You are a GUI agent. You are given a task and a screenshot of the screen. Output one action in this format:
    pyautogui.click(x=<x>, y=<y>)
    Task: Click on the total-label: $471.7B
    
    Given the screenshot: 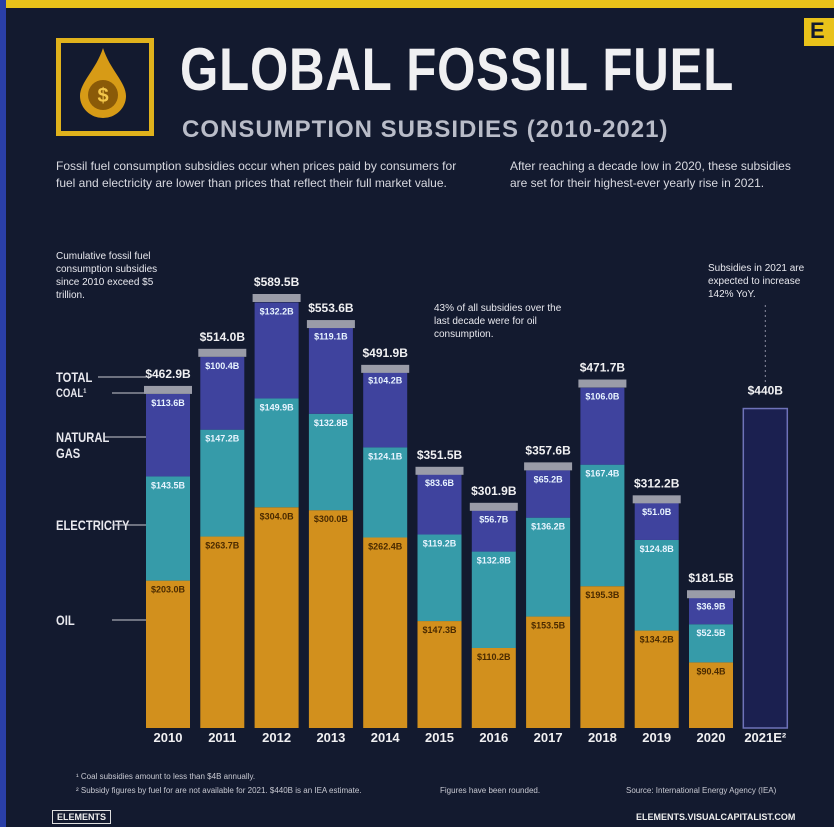 What is the action you would take?
    pyautogui.click(x=603, y=368)
    